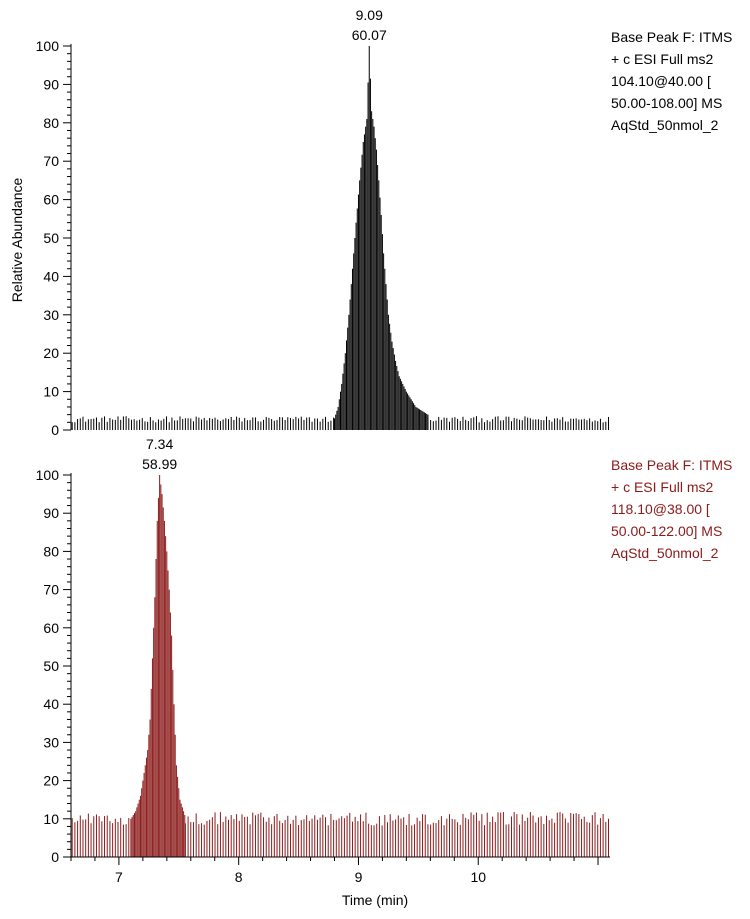  I want to click on y-tick-label-bottom: 40, so click(51, 704).